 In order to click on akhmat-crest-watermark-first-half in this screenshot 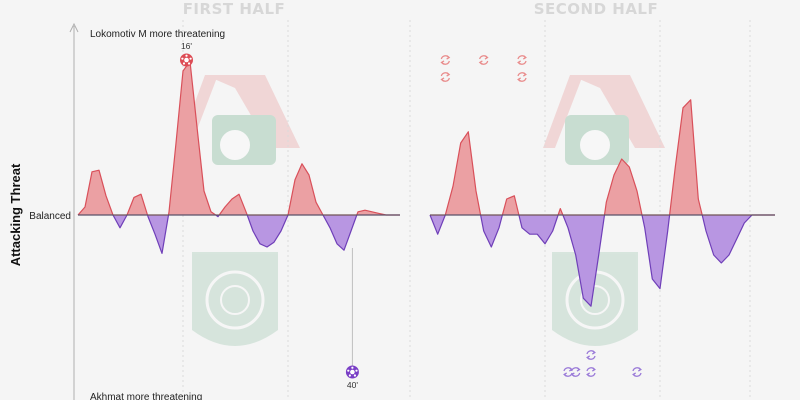, I will do `click(235, 299)`.